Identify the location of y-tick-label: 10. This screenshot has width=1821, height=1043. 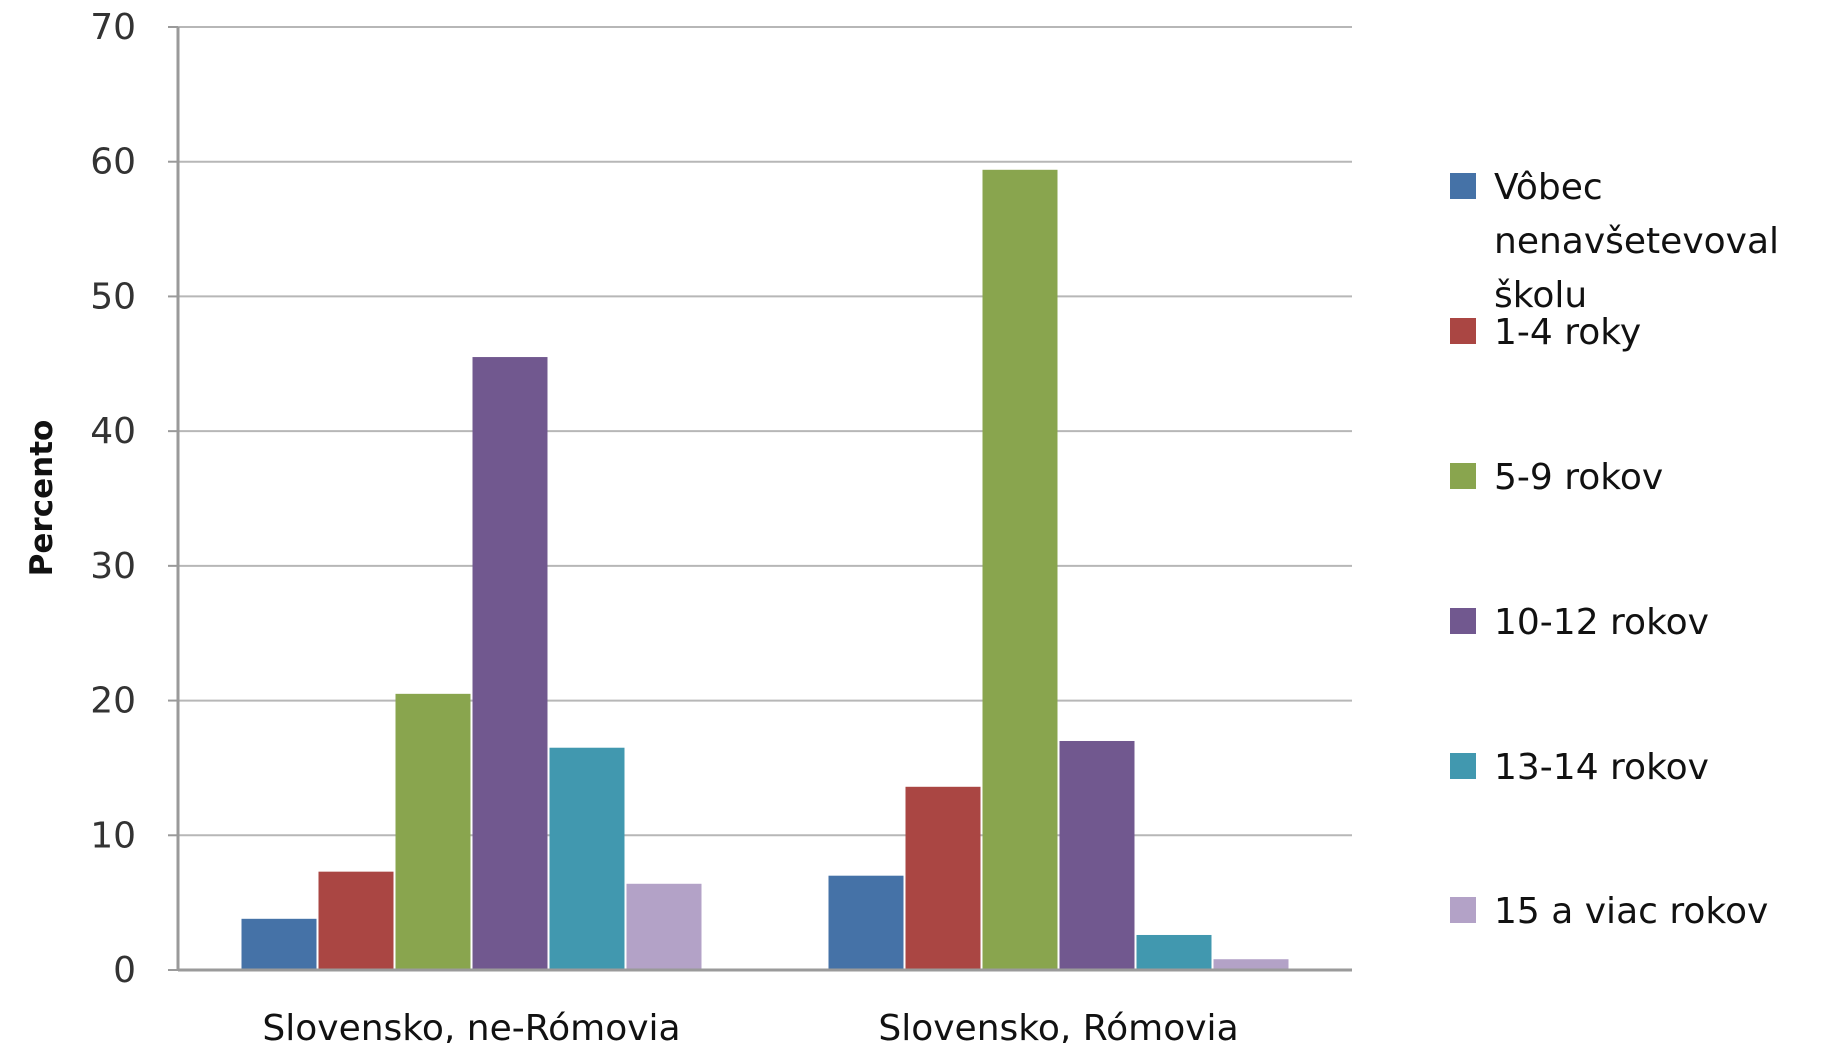
(113, 835).